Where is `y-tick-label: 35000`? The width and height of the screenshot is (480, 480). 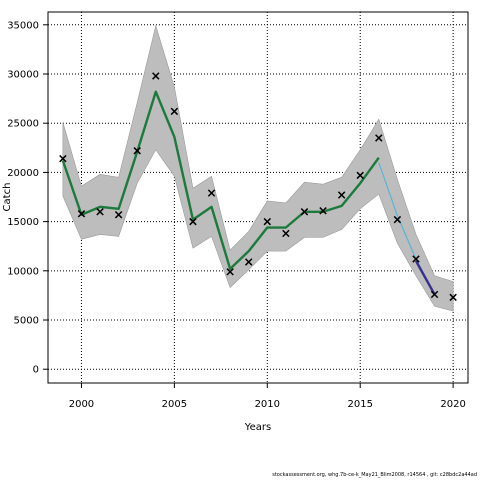
y-tick-label: 35000 is located at coordinates (23, 25).